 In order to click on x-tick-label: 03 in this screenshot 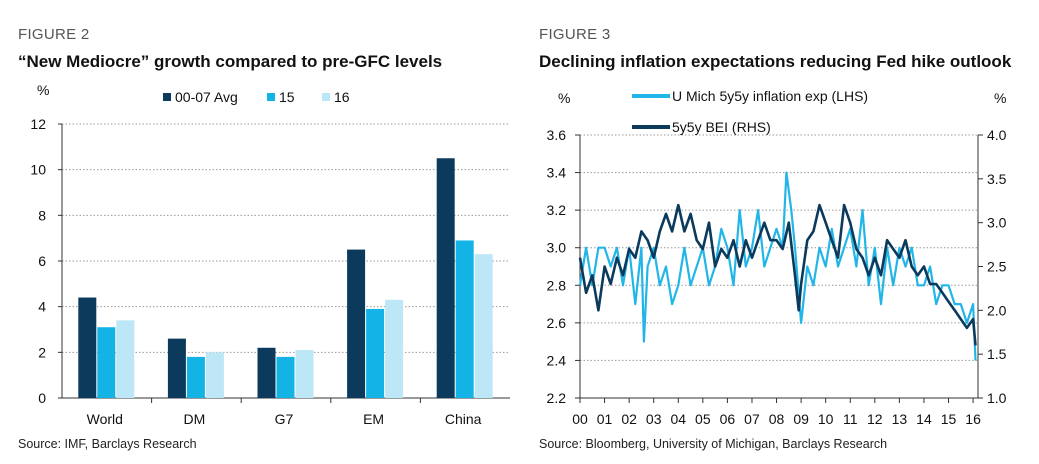, I will do `click(654, 419)`.